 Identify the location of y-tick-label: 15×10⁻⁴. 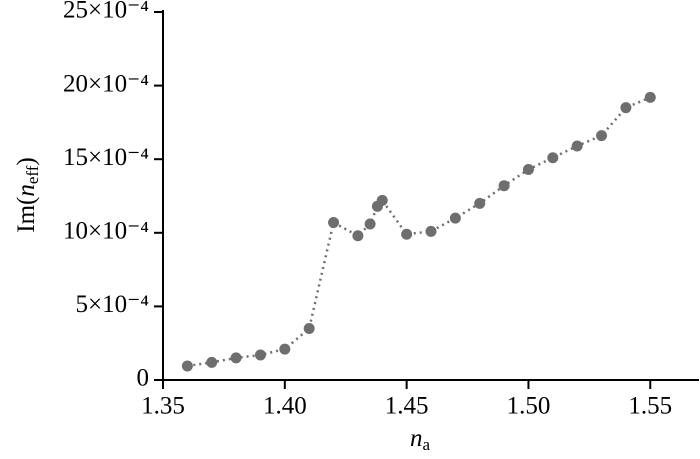
(106, 157).